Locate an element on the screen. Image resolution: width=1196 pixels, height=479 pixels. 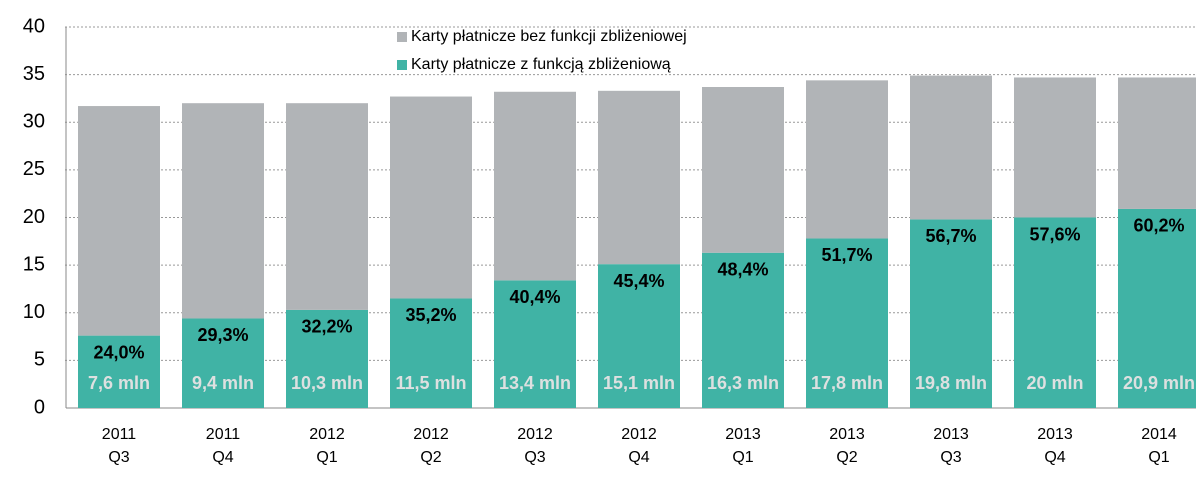
value-label: 13,4 mln is located at coordinates (535, 383).